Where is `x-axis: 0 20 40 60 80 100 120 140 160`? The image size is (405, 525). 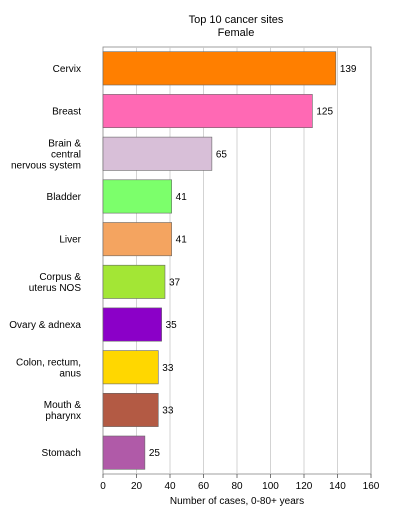
x-axis: 0 20 40 60 80 100 120 140 160 is located at coordinates (240, 483).